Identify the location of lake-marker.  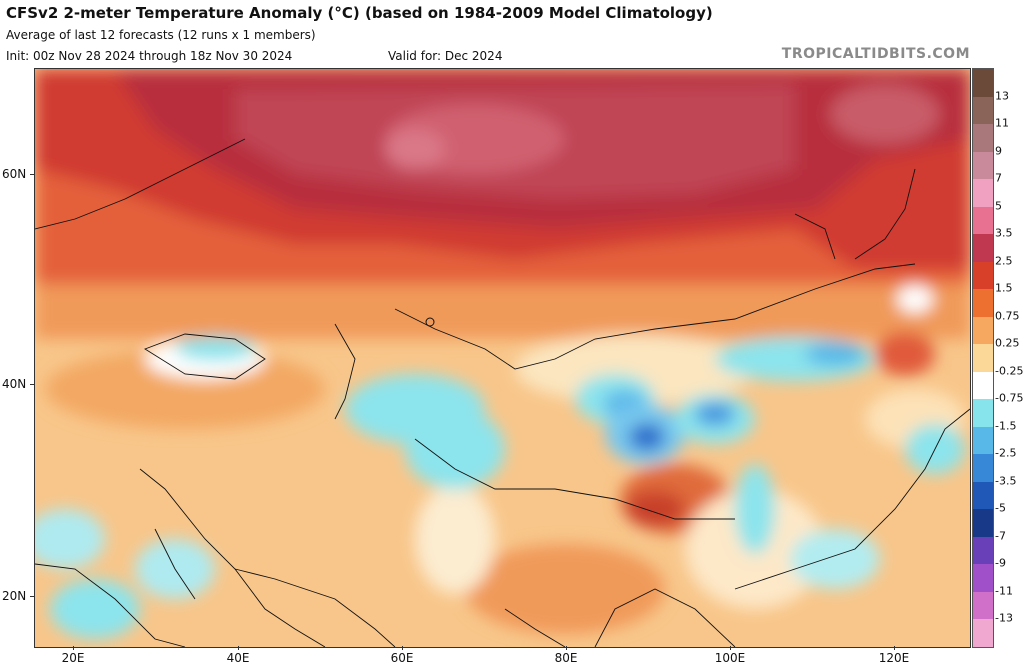
(430, 322).